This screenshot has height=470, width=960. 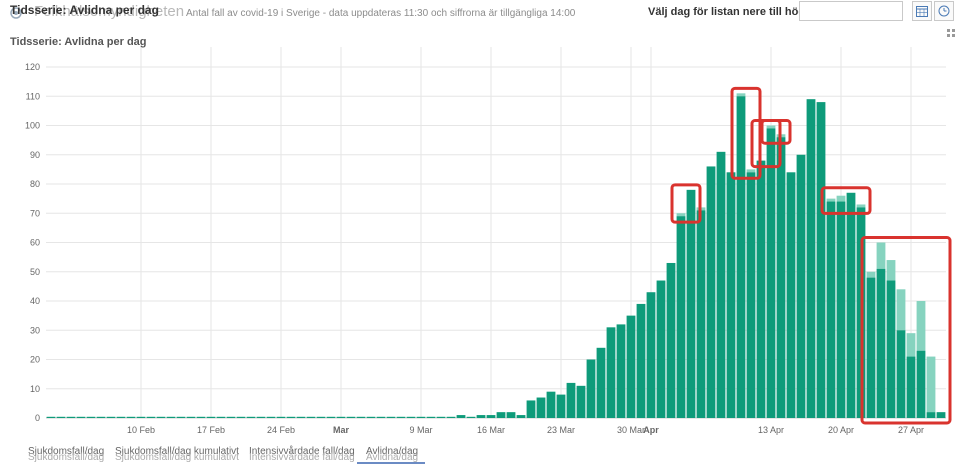 What do you see at coordinates (33, 96) in the screenshot?
I see `y-tick-label: 110` at bounding box center [33, 96].